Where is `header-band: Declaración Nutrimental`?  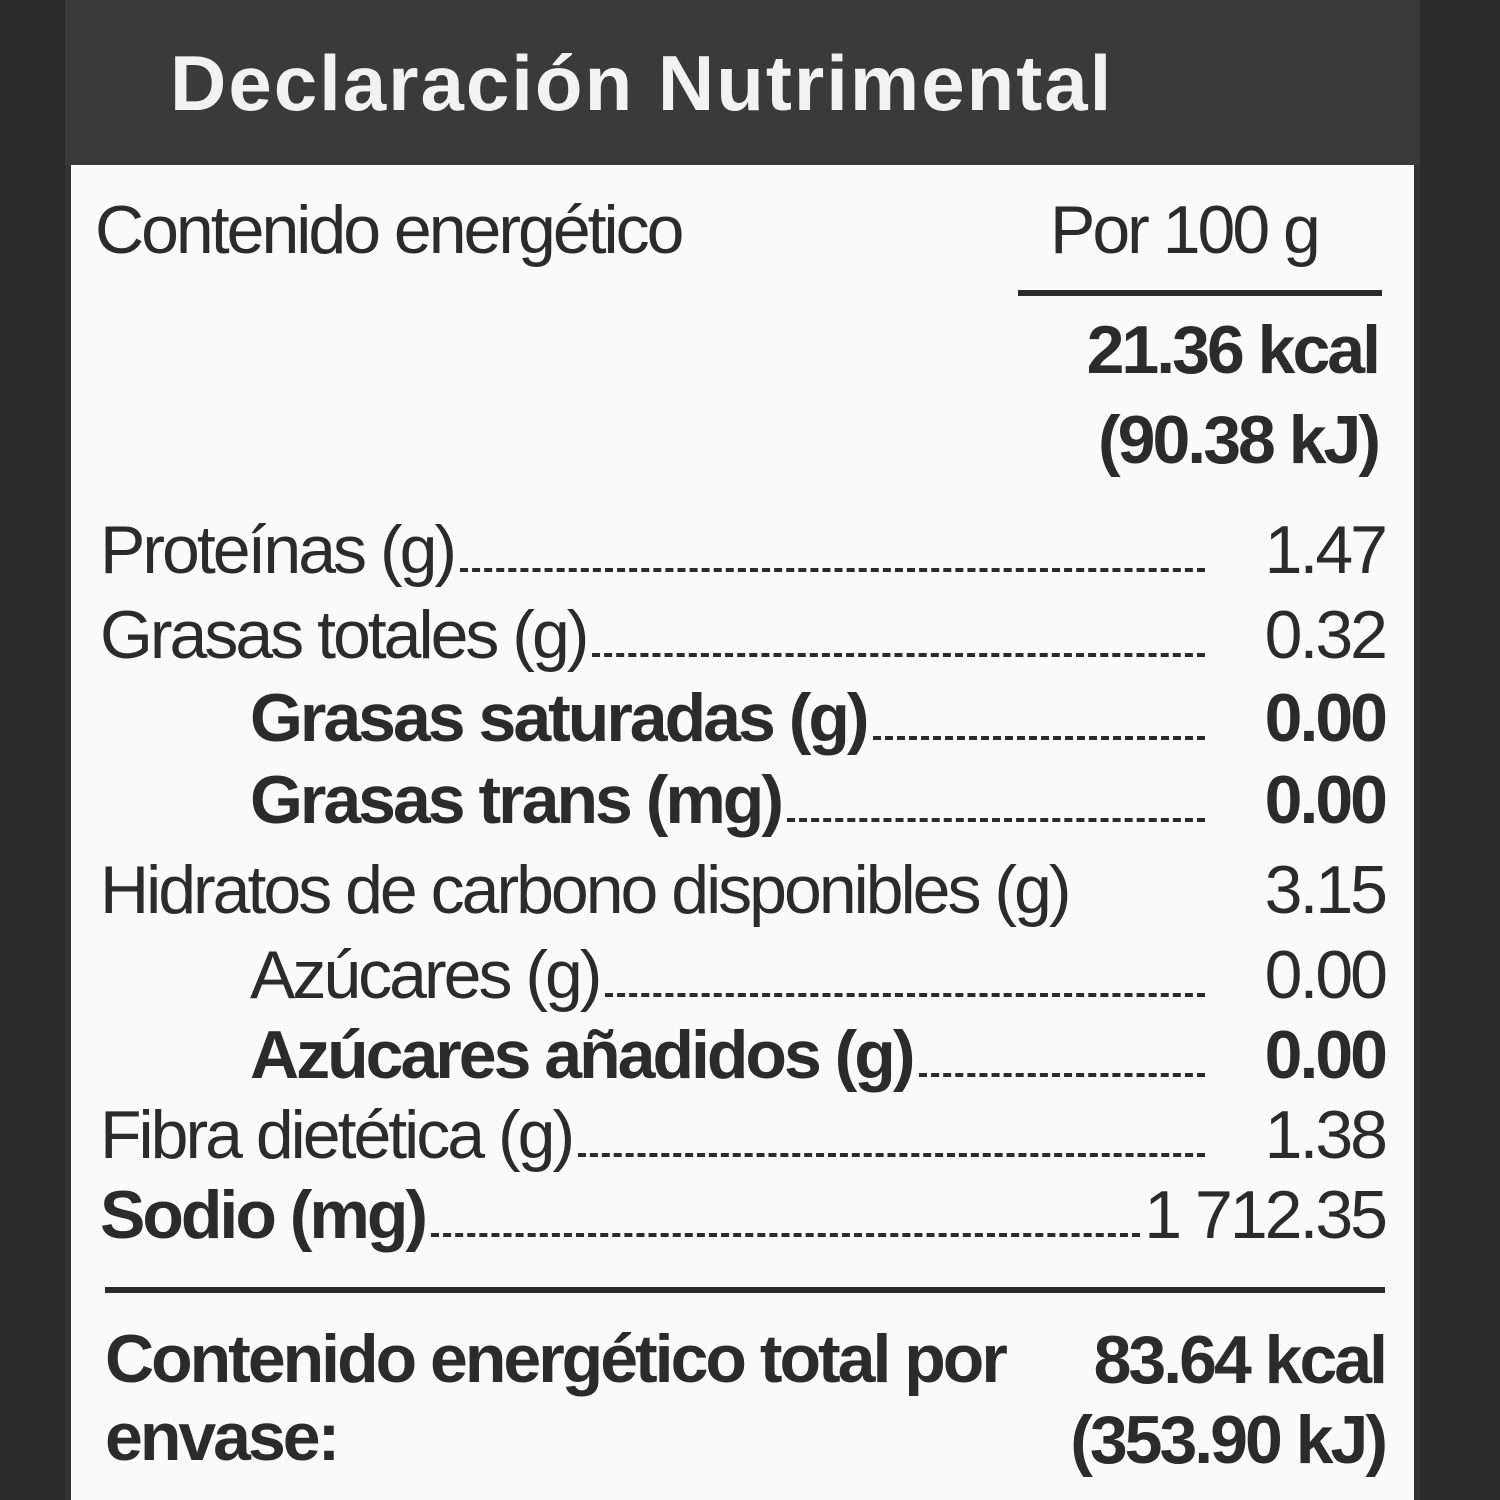
header-band: Declaración Nutrimental is located at coordinates (742, 82).